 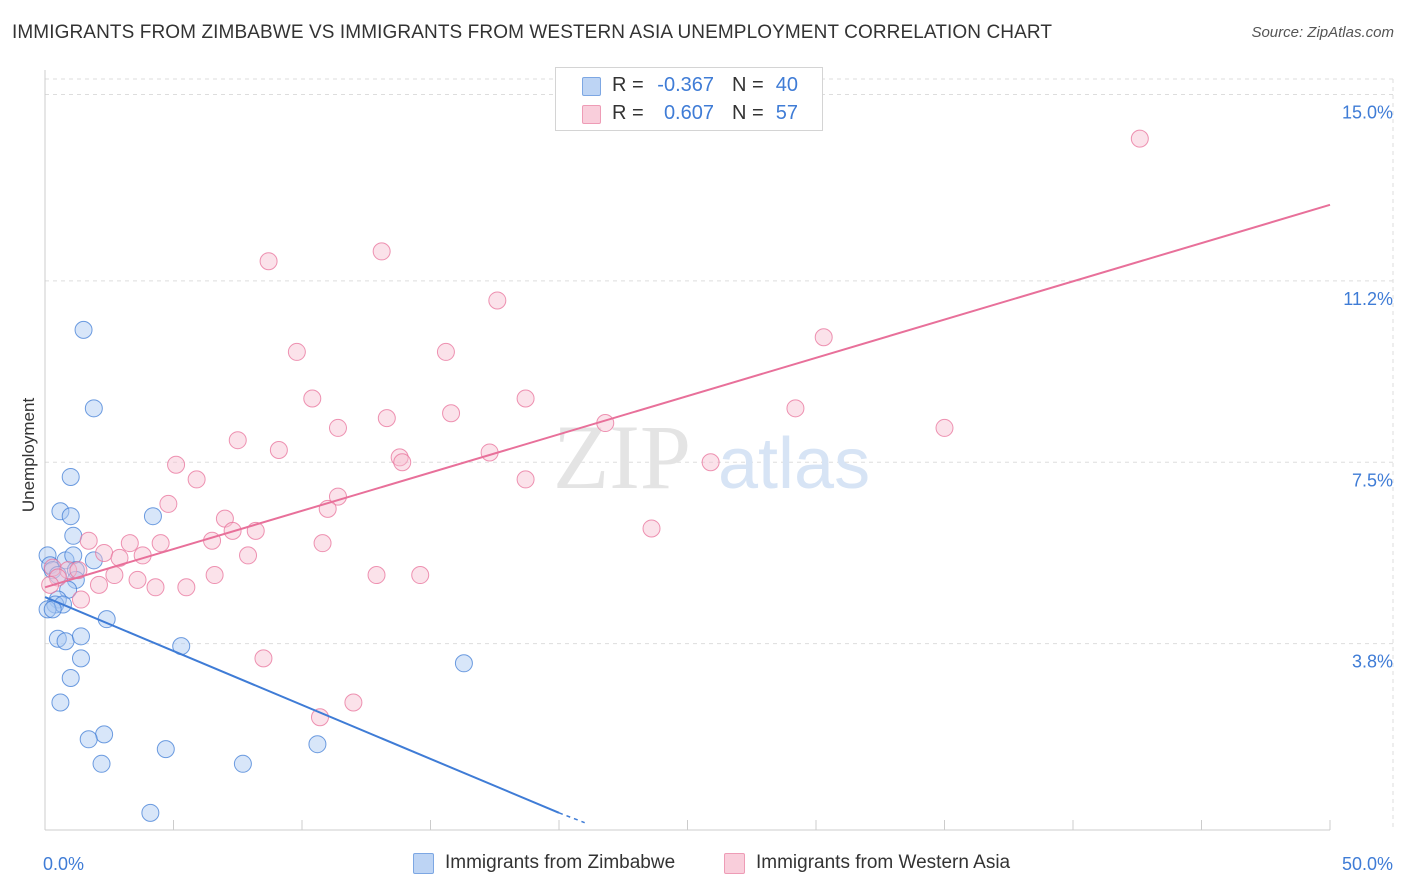 I want to click on y-tick-label: 3.8%, so click(x=1372, y=662).